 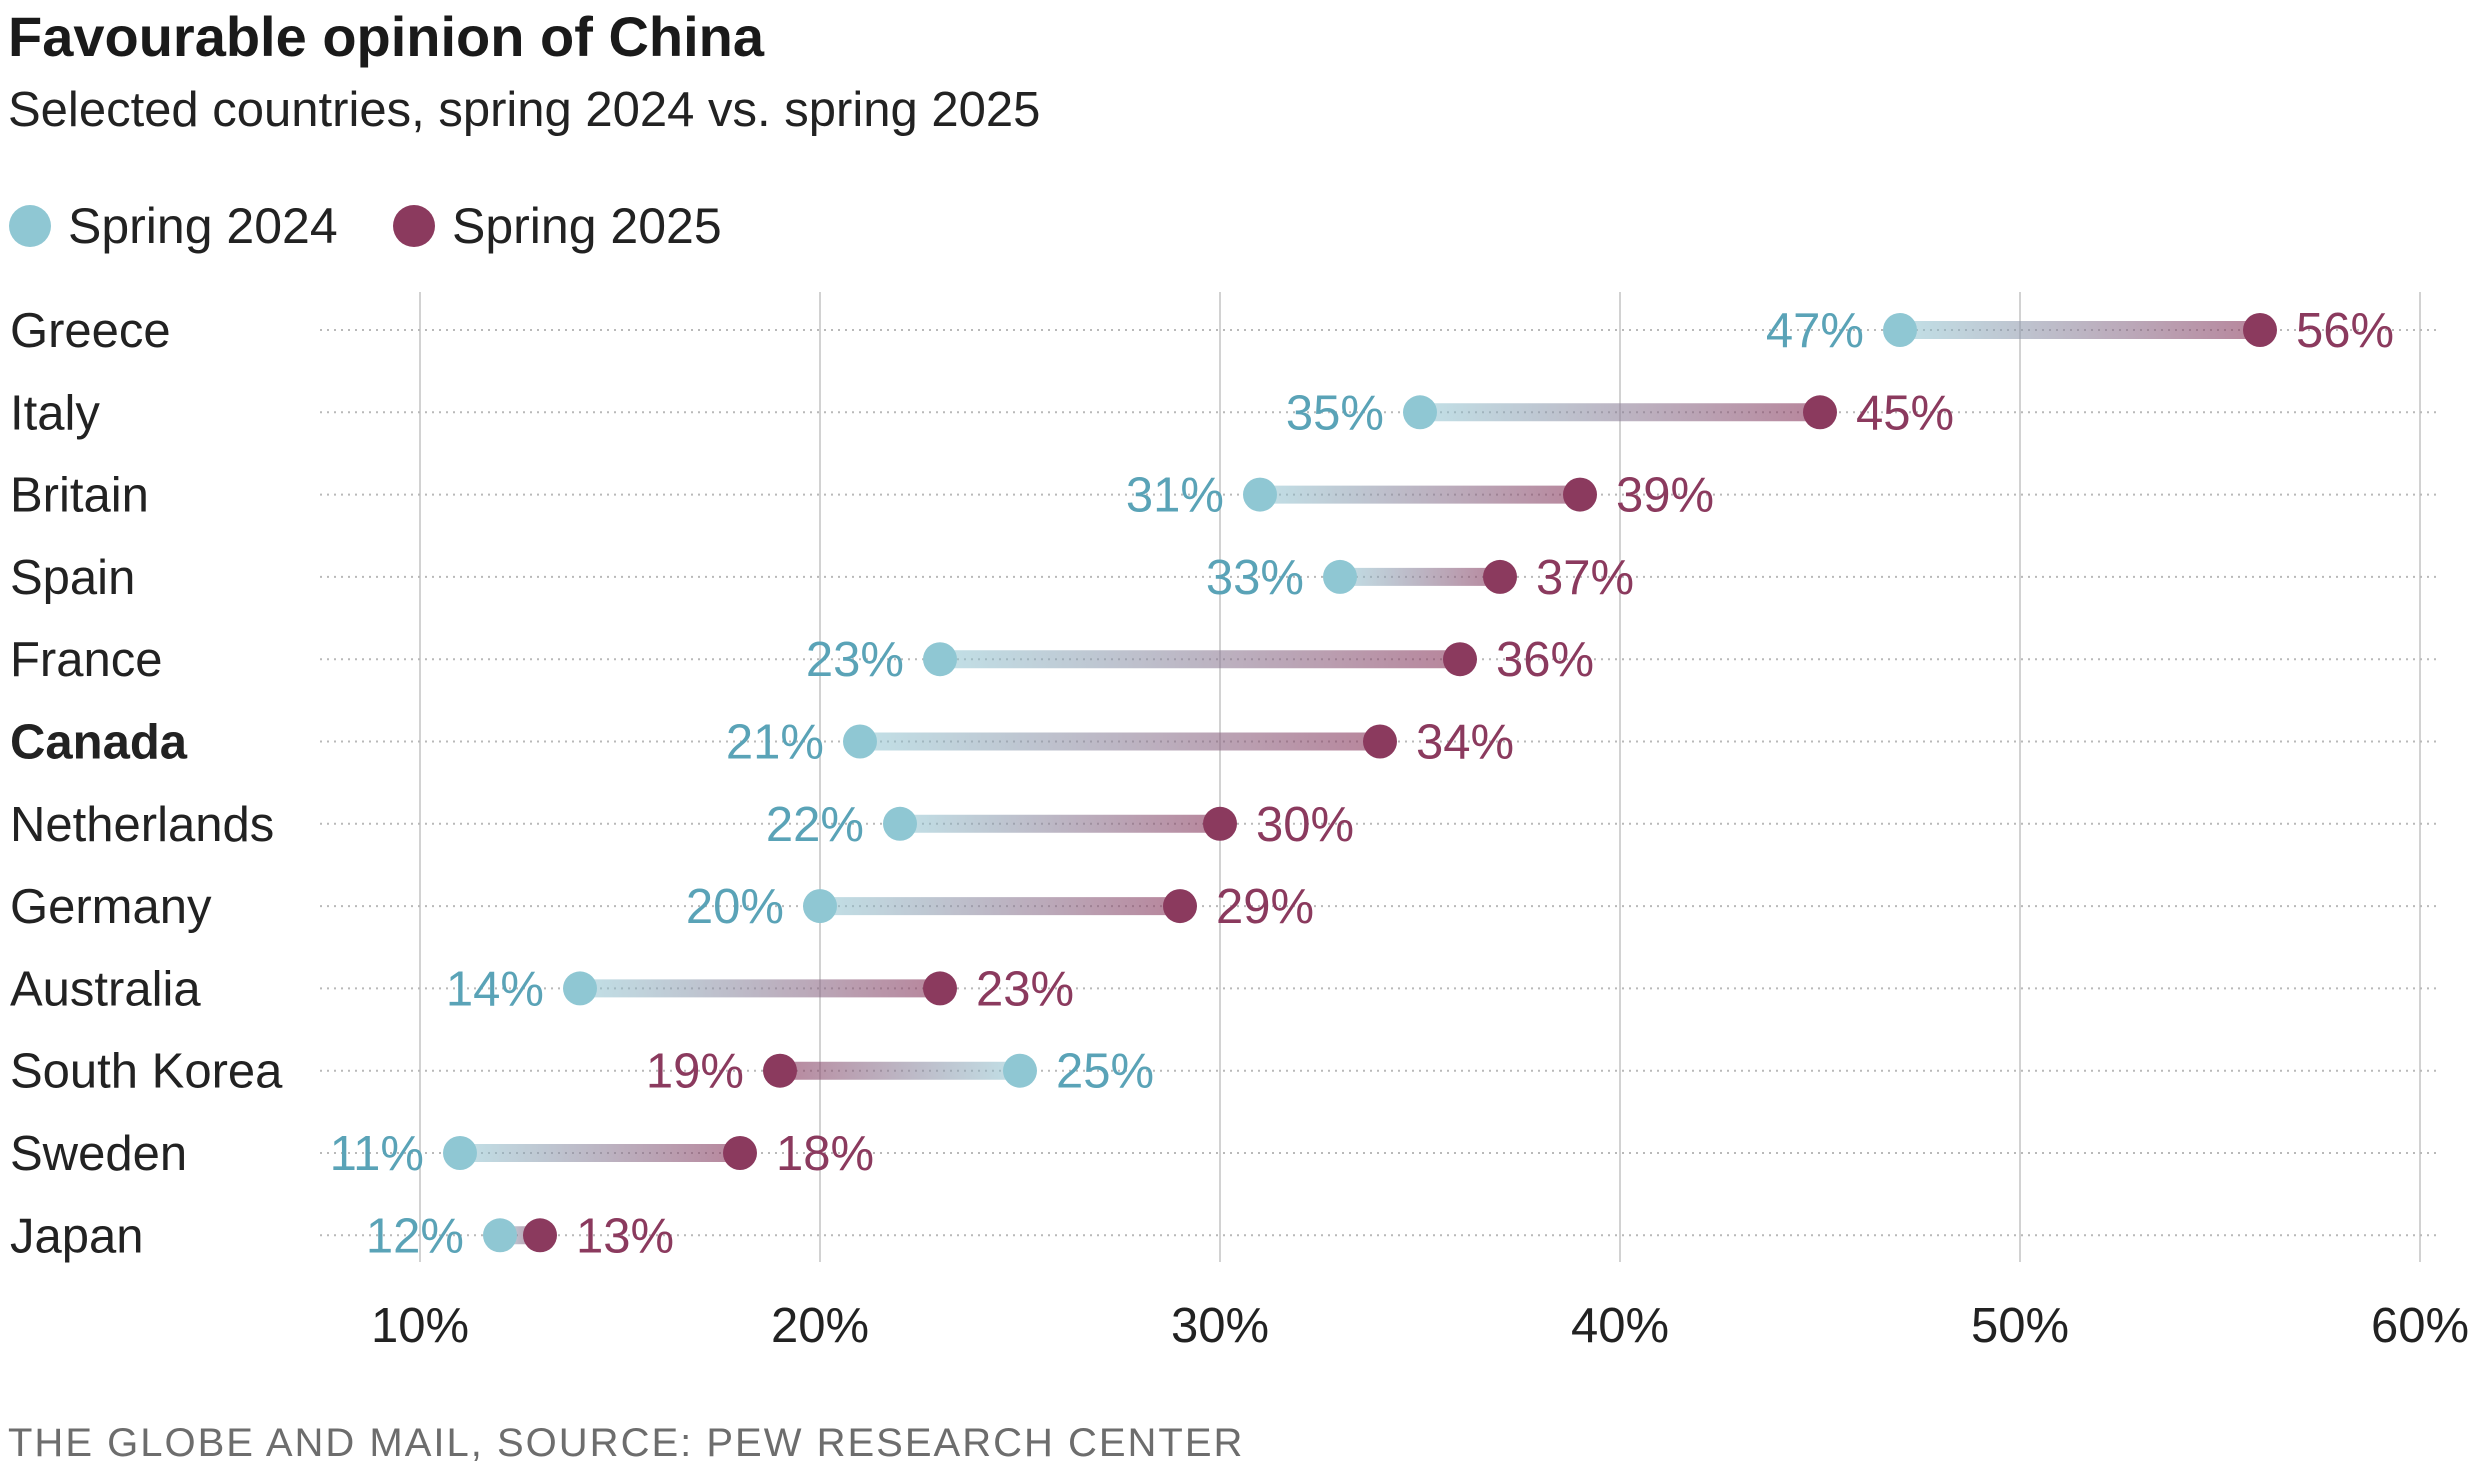 What do you see at coordinates (2345, 331) in the screenshot?
I see `value-label-2025-greece: 56%` at bounding box center [2345, 331].